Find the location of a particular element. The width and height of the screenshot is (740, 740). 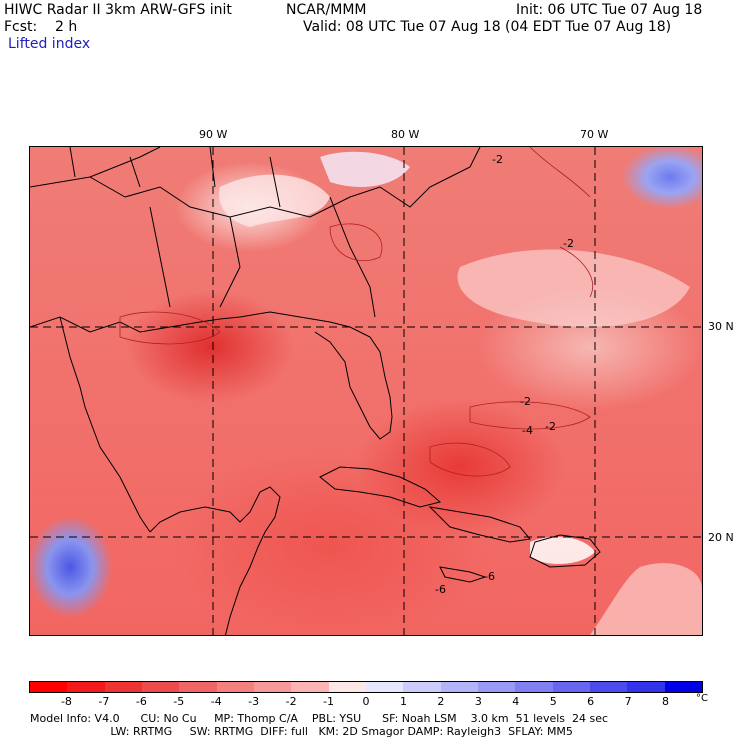

contour-label: -4 is located at coordinates (527, 430).